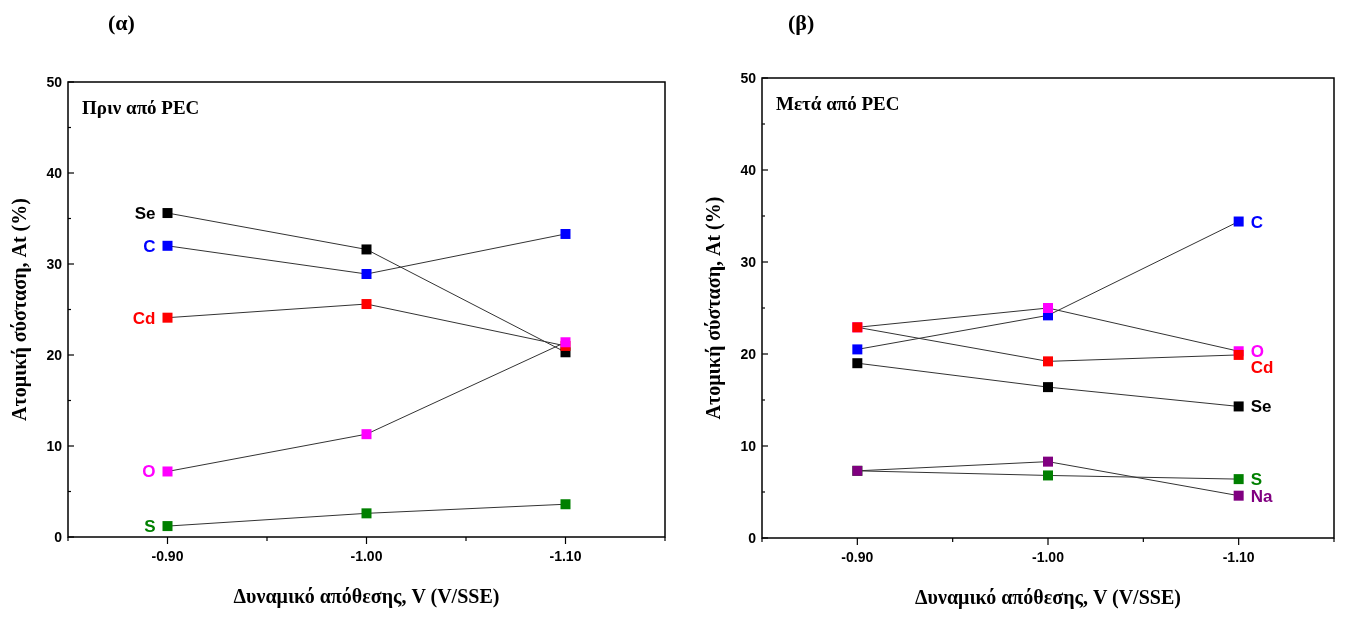  Describe the element at coordinates (149, 472) in the screenshot. I see `series-label: O` at that location.